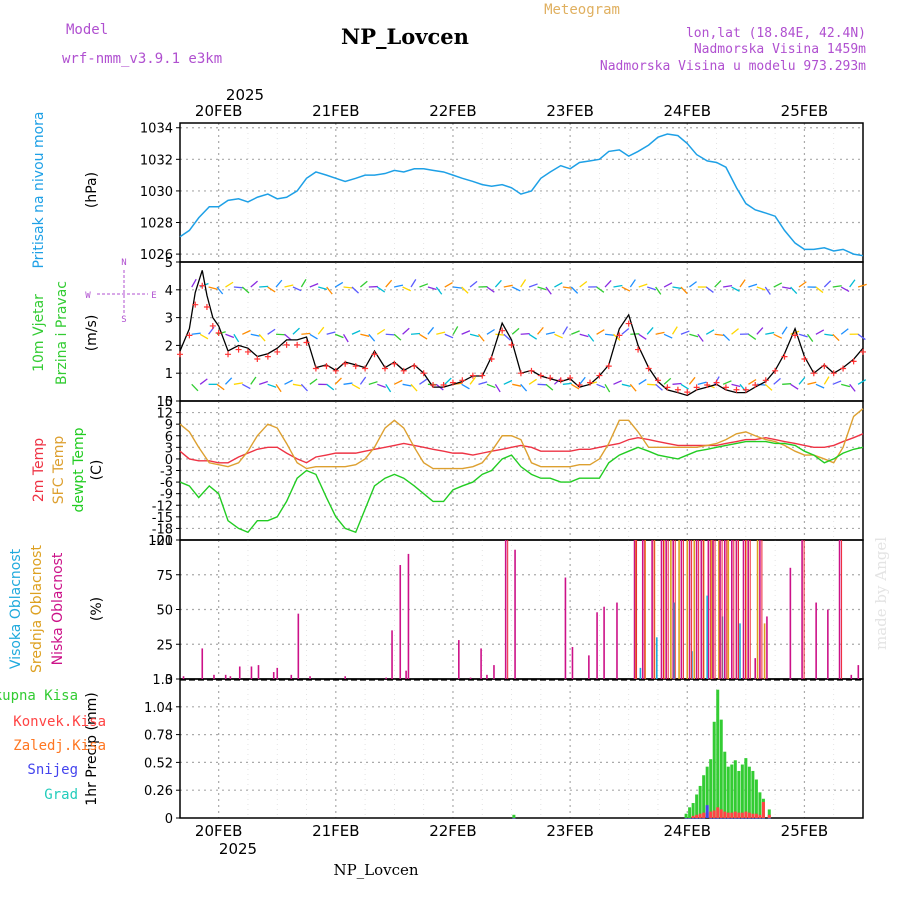  I want to click on model-elevation-label: Nadmorska Visina u modelu 973.293m, so click(733, 66).